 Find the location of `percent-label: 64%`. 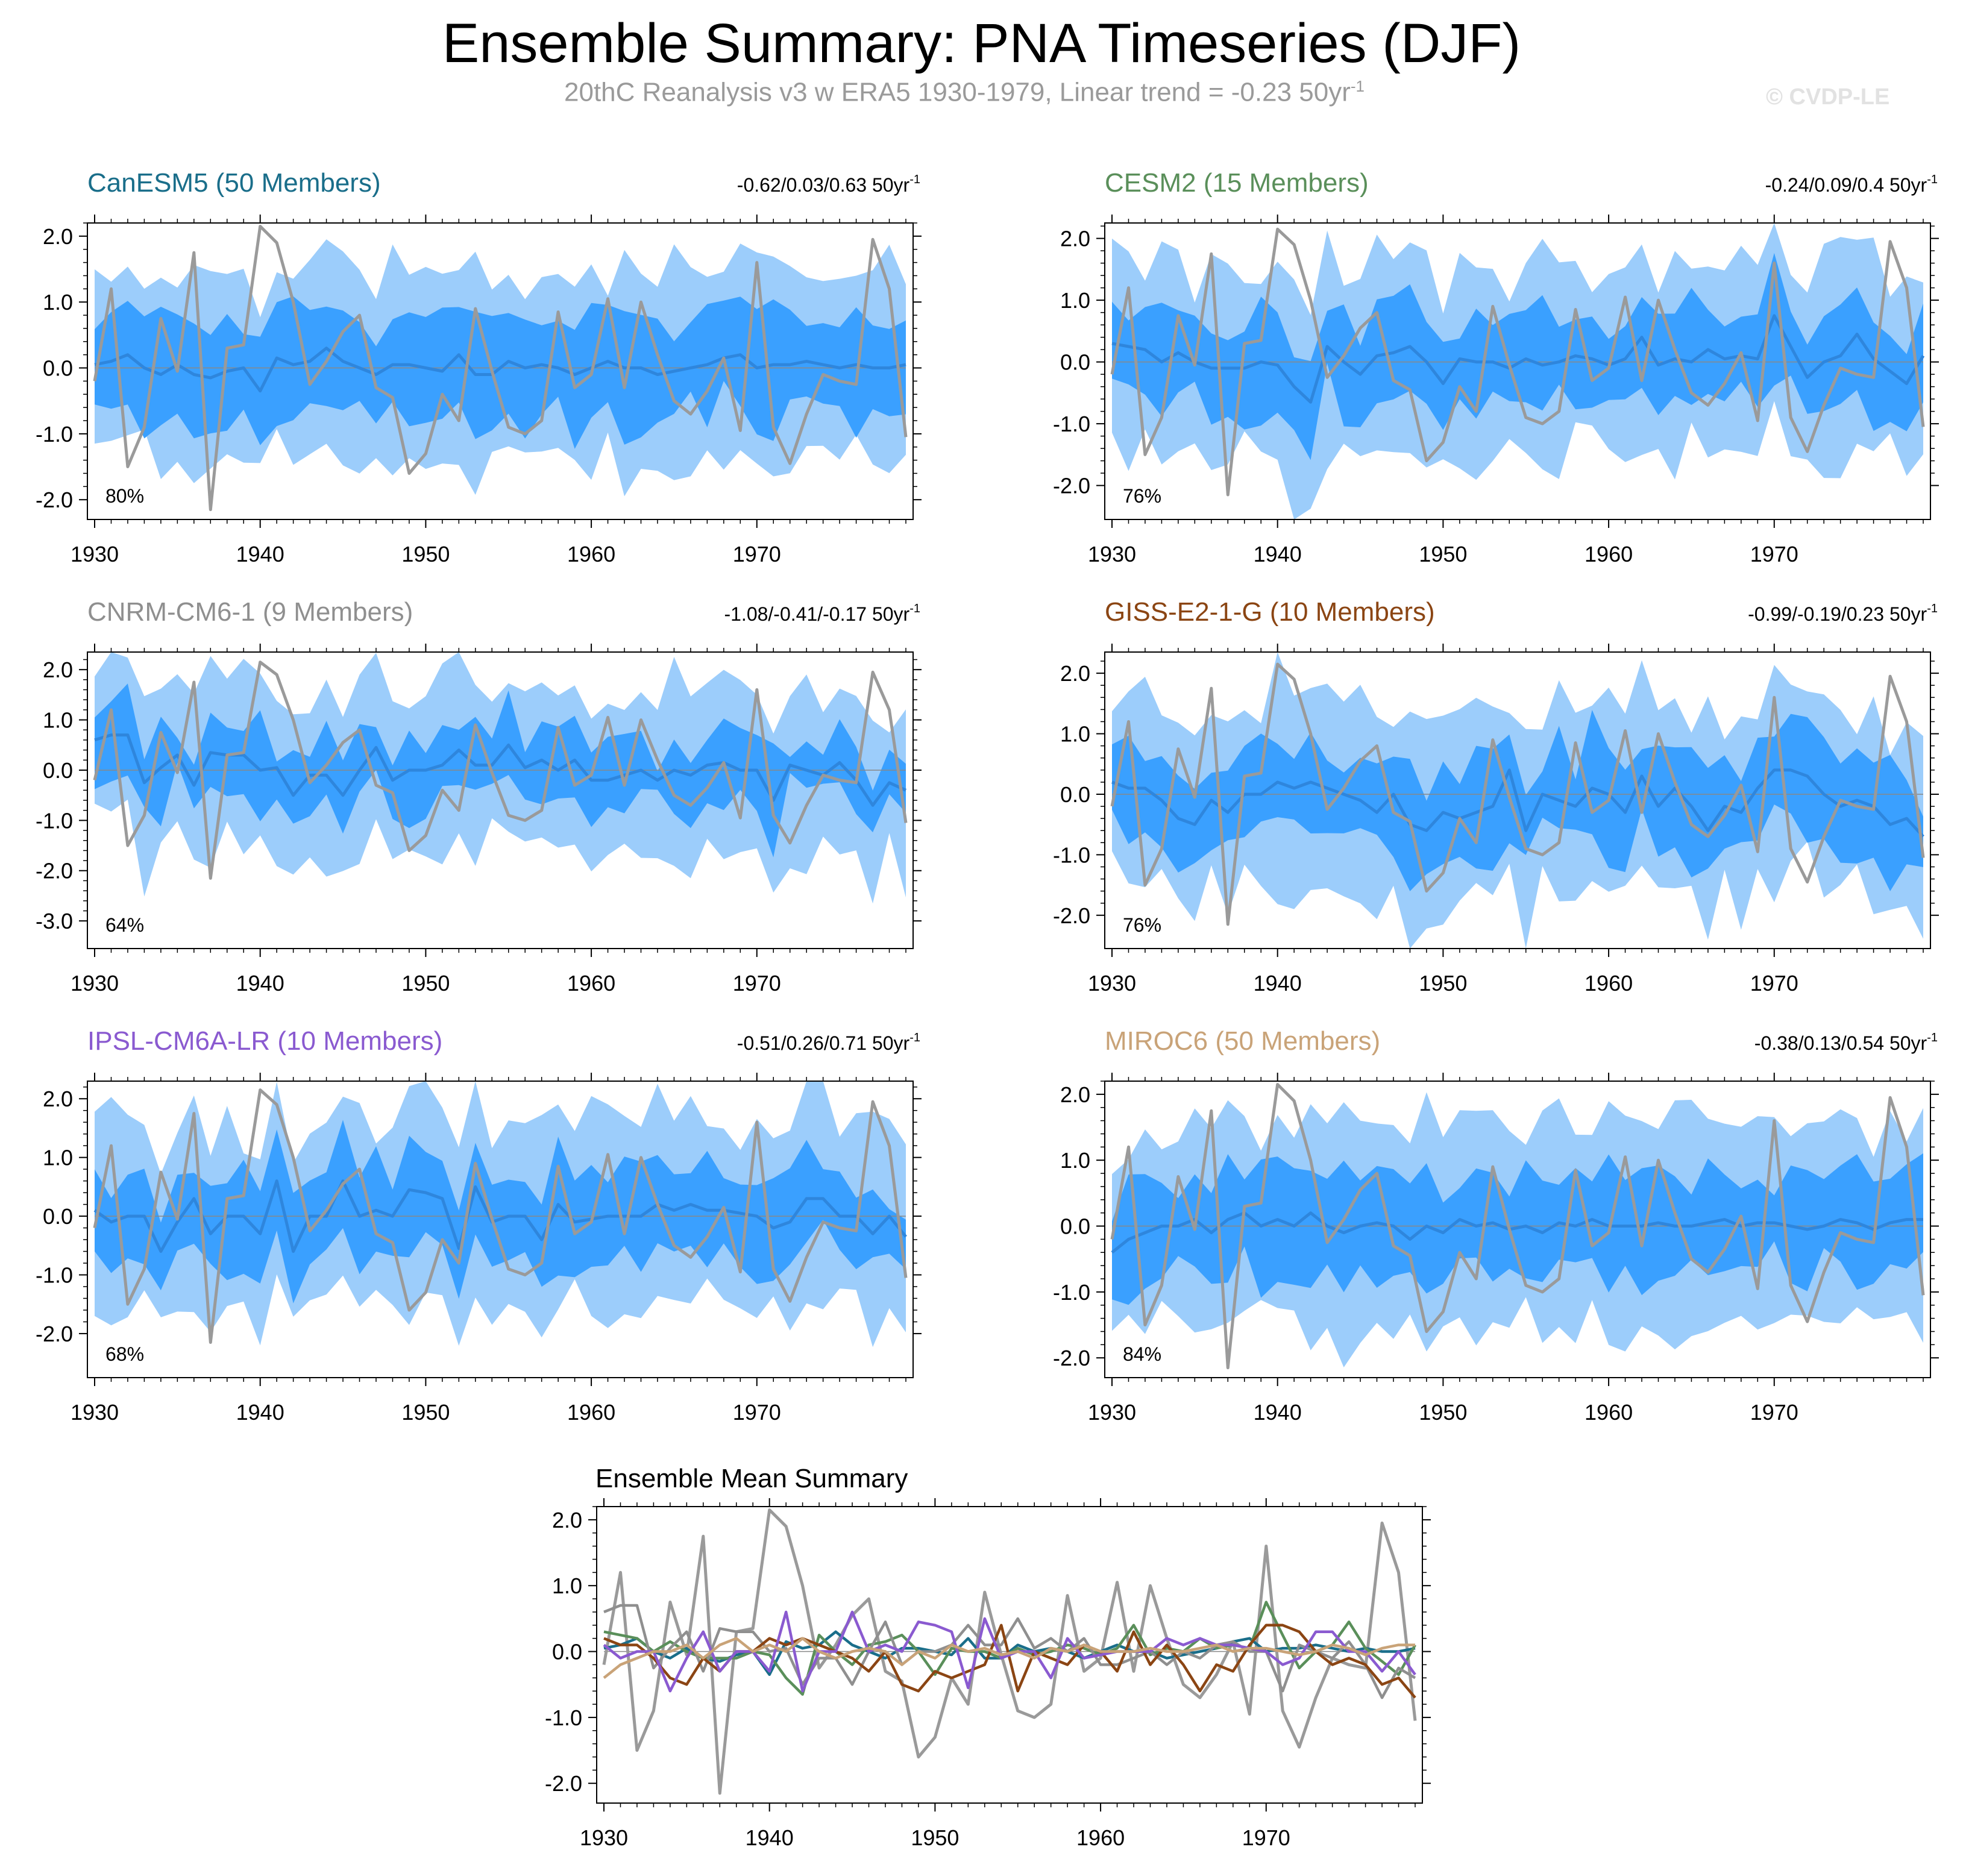

percent-label: 64% is located at coordinates (124, 925).